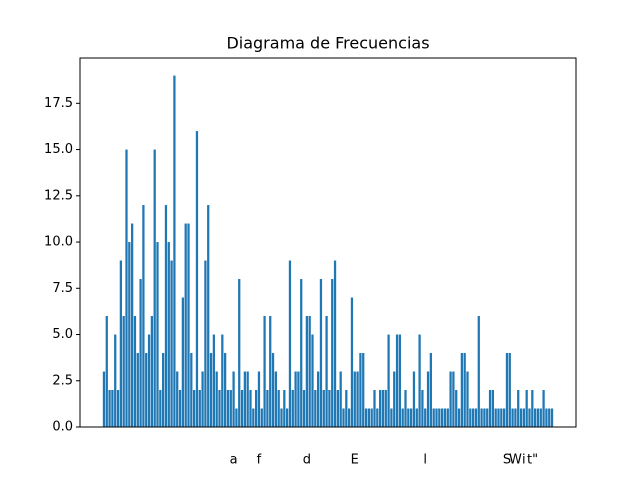 Image resolution: width=640 pixels, height=480 pixels. What do you see at coordinates (425, 460) in the screenshot?
I see `x-tick-label: l` at bounding box center [425, 460].